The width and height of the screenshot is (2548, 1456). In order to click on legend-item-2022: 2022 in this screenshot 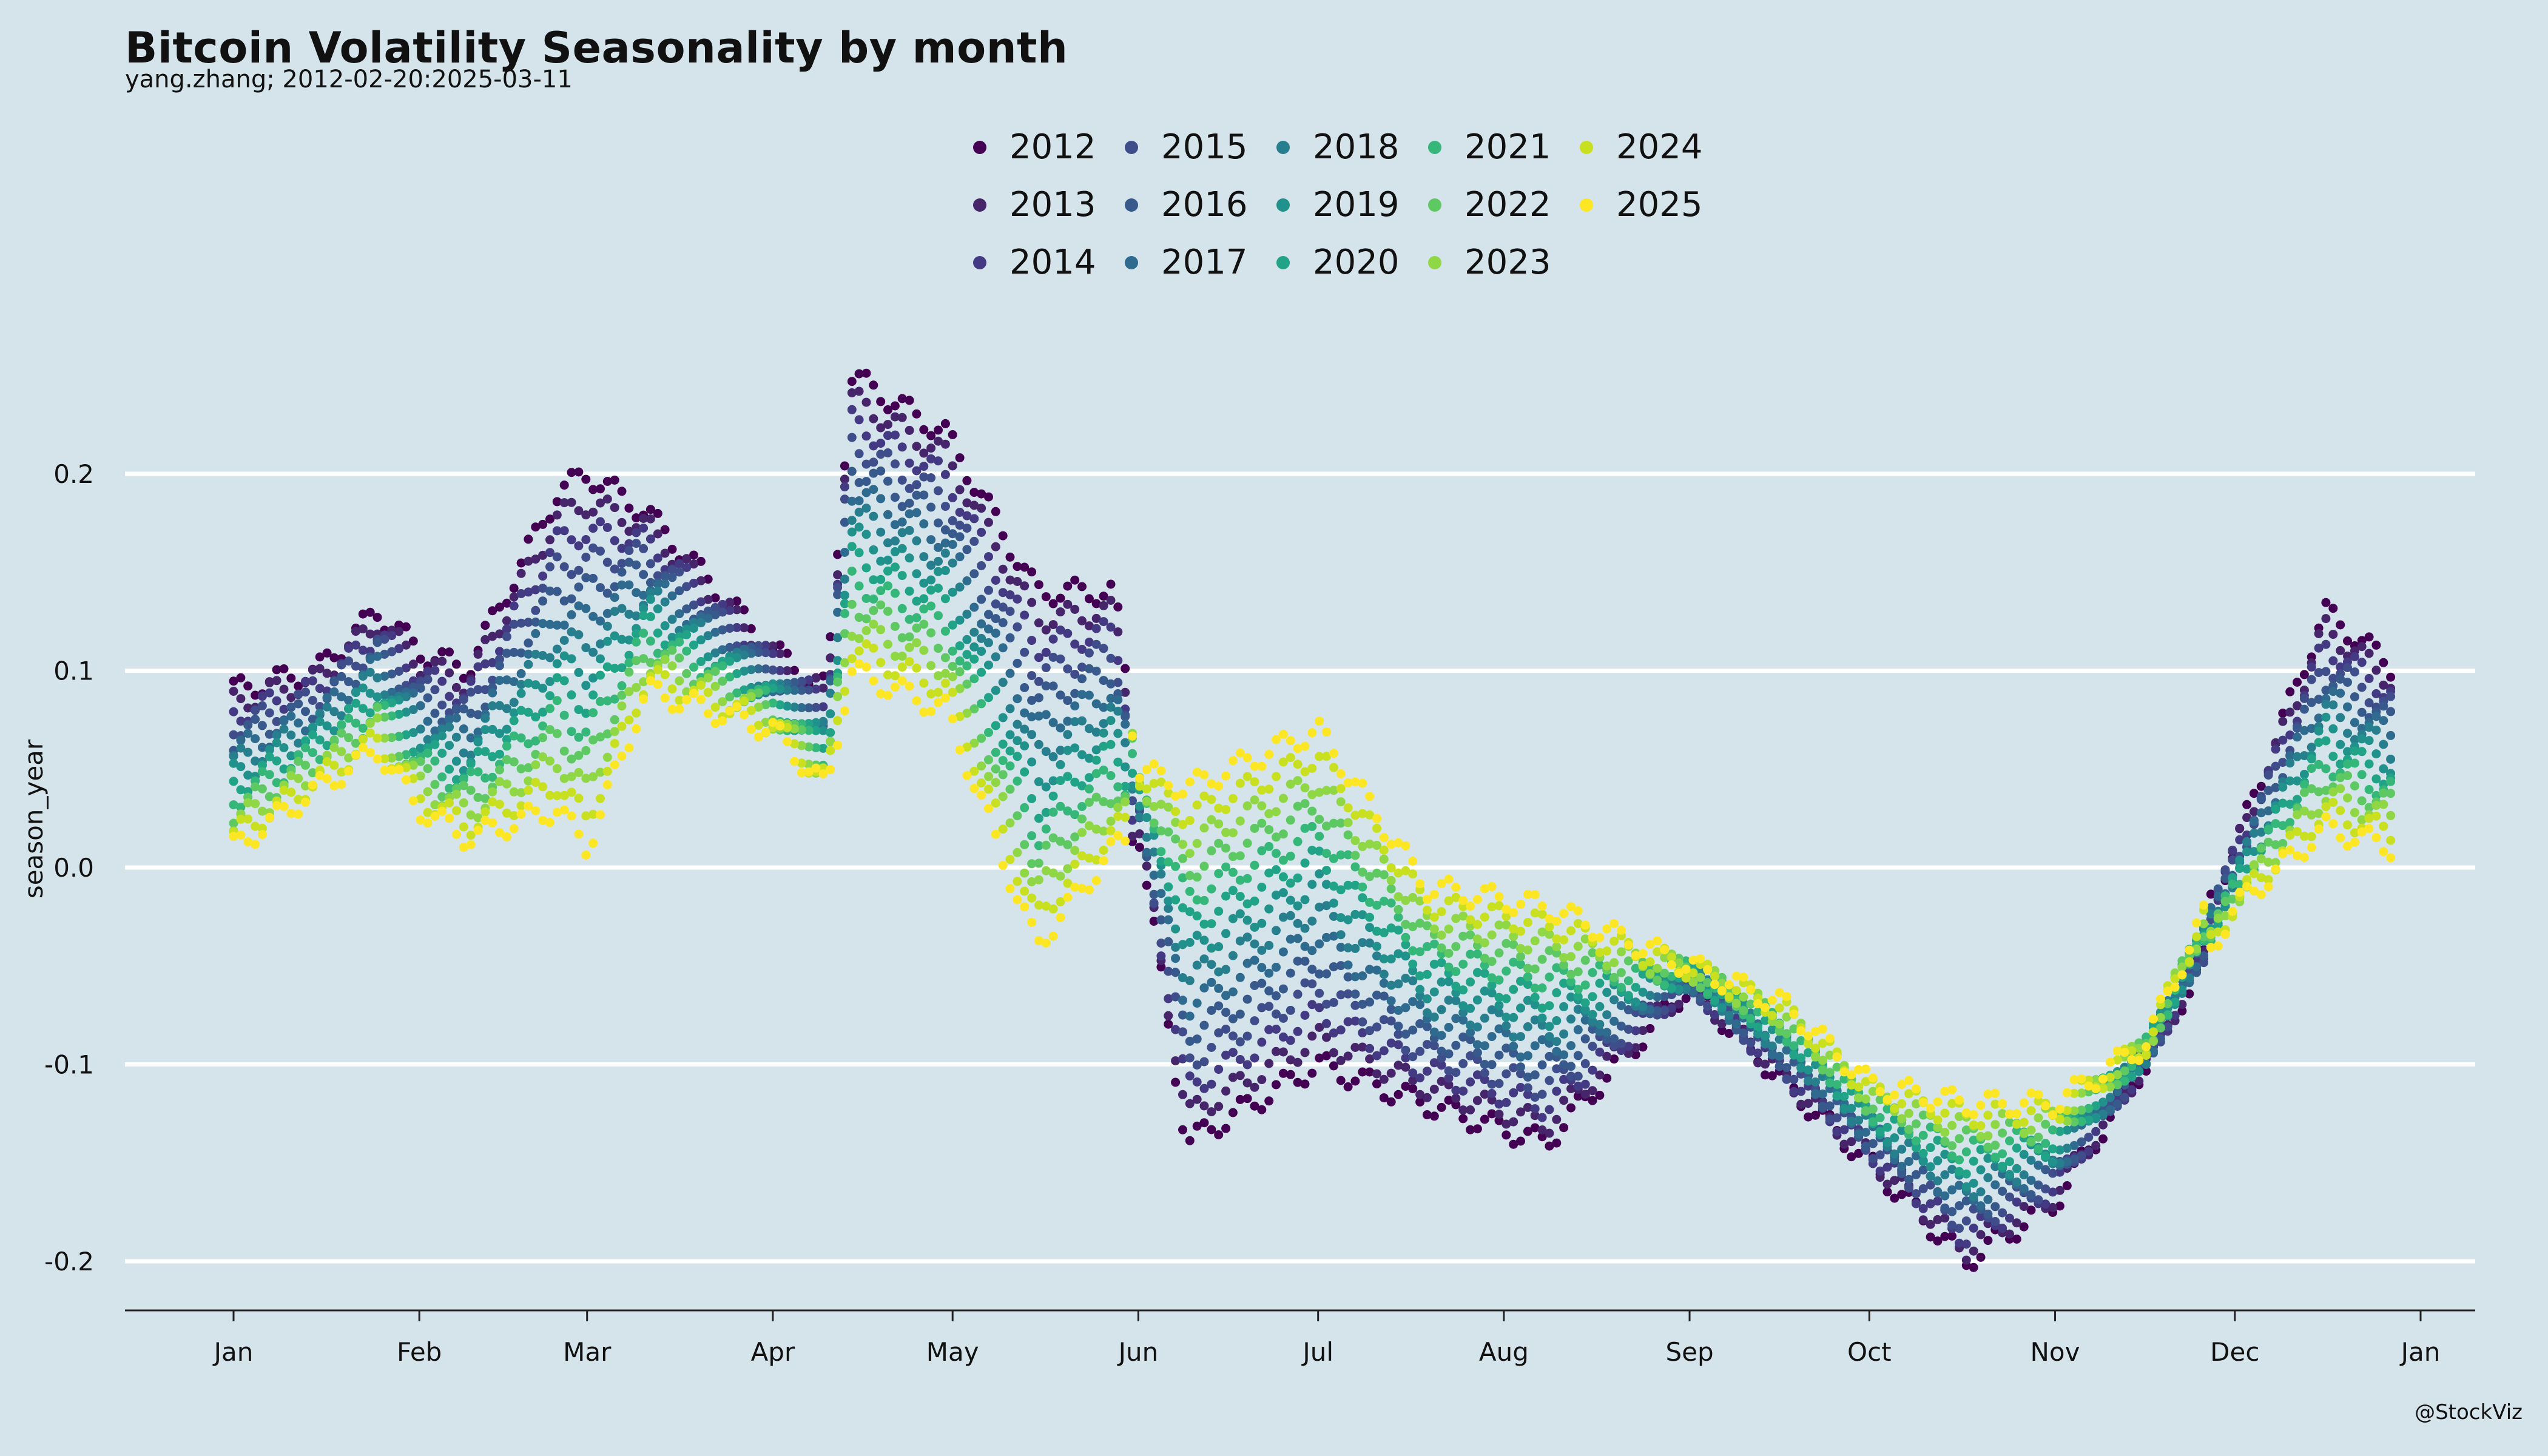, I will do `click(1495, 205)`.